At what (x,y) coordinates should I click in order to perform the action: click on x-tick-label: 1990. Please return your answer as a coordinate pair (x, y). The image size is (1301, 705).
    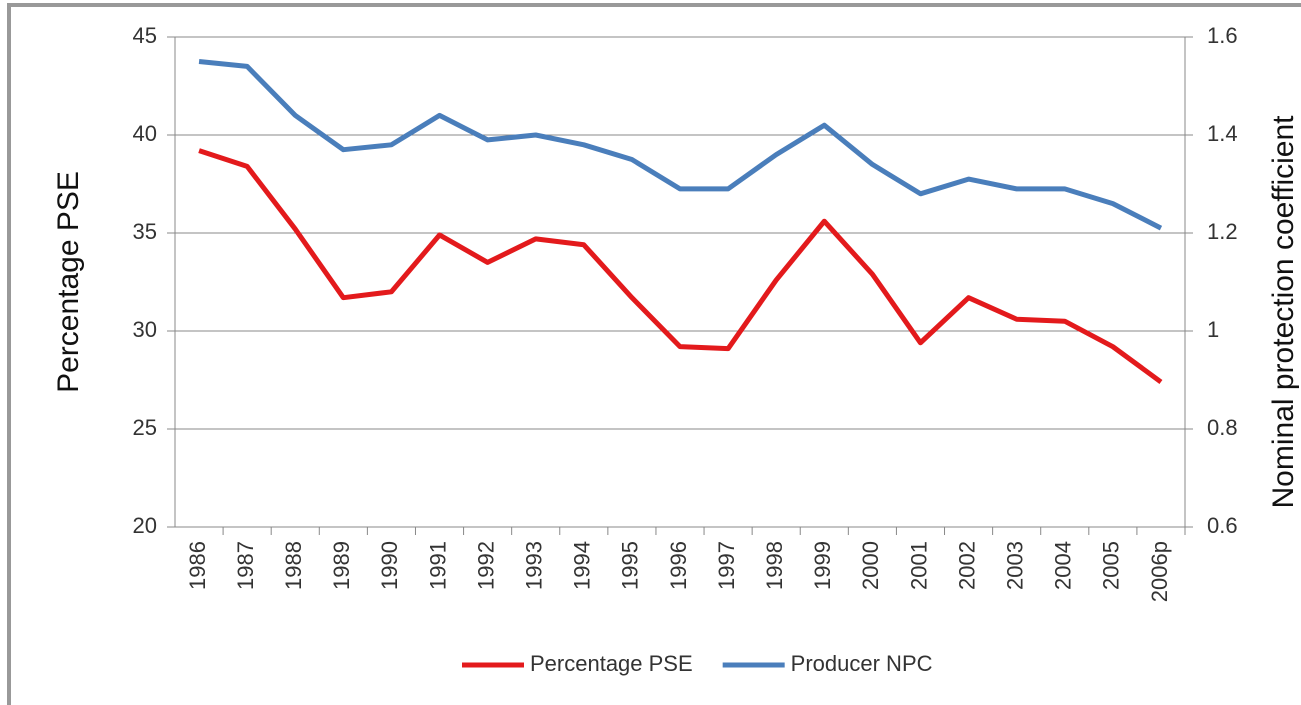
    Looking at the image, I should click on (389, 565).